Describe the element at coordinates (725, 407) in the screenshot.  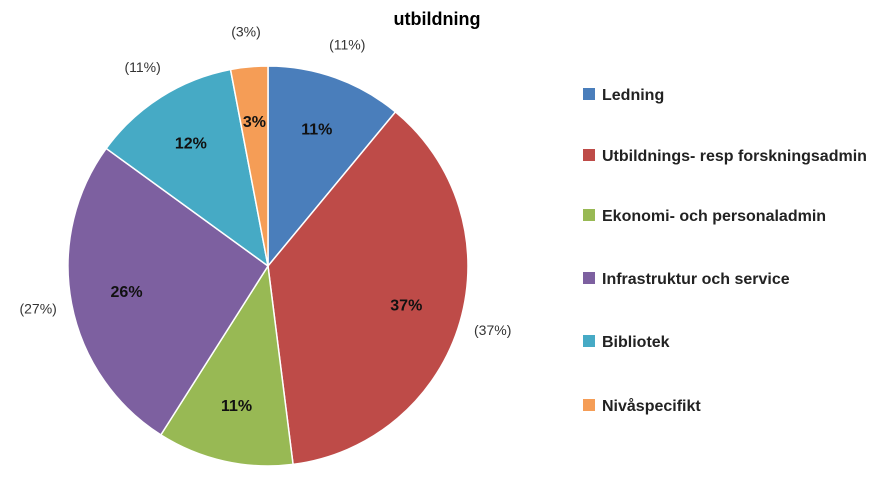
I see `legend-item: Nivåspecifikt` at that location.